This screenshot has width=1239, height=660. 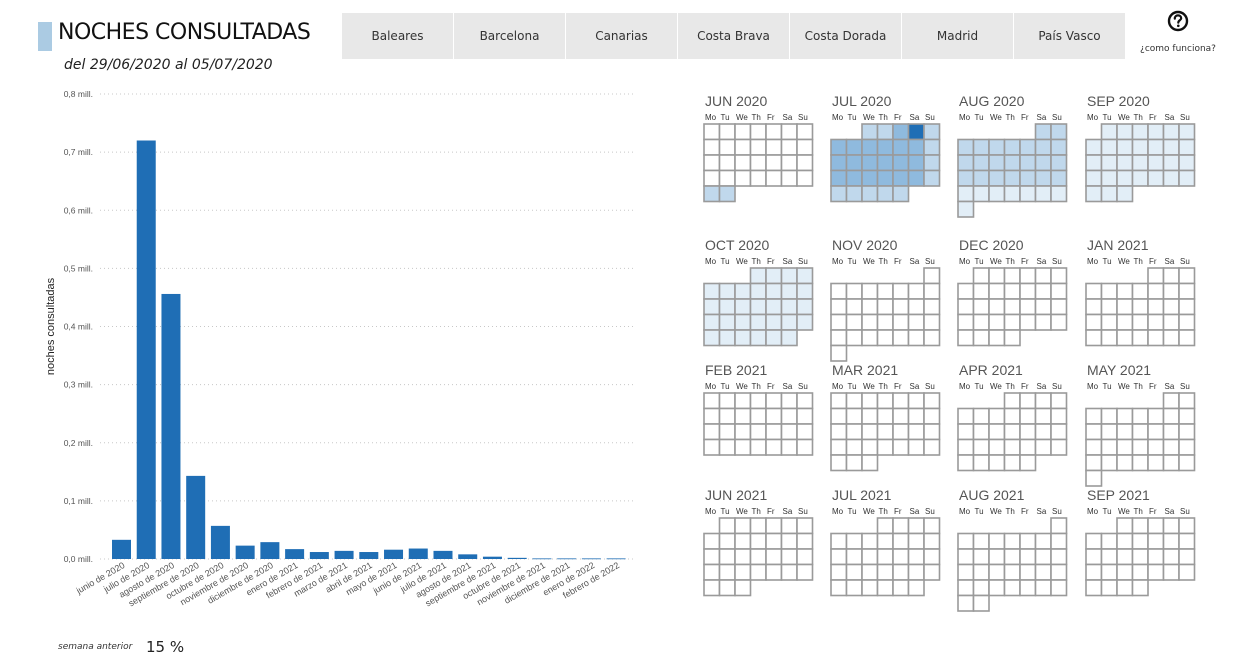 I want to click on tab-baleares: Baleares, so click(x=398, y=36).